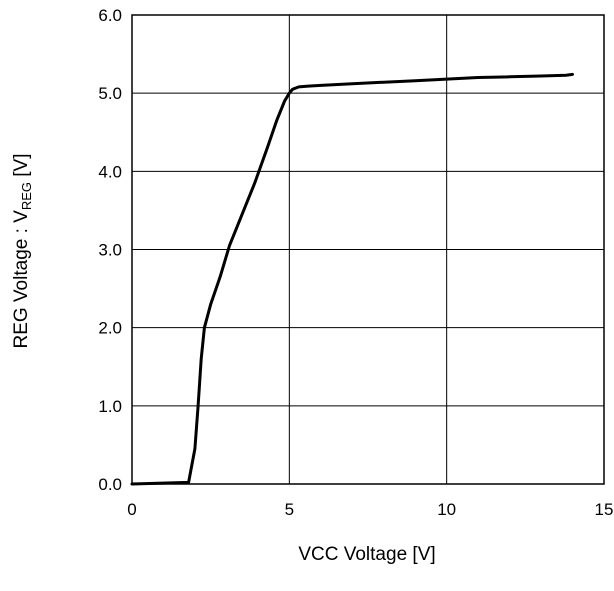 This screenshot has width=614, height=591. Describe the element at coordinates (110, 406) in the screenshot. I see `y-tick-label: 1.0` at that location.